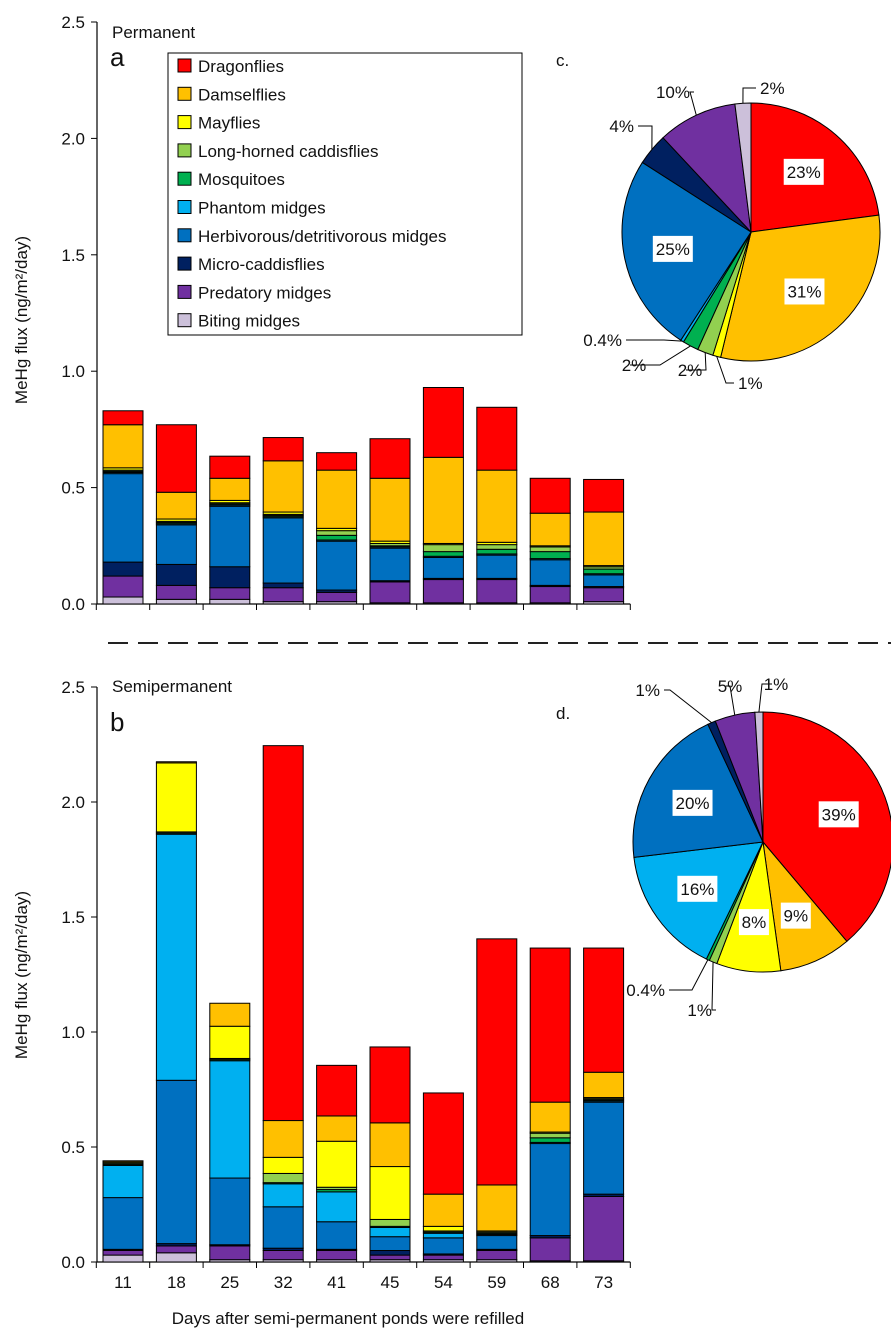  I want to click on pie-label: 31%, so click(804, 291).